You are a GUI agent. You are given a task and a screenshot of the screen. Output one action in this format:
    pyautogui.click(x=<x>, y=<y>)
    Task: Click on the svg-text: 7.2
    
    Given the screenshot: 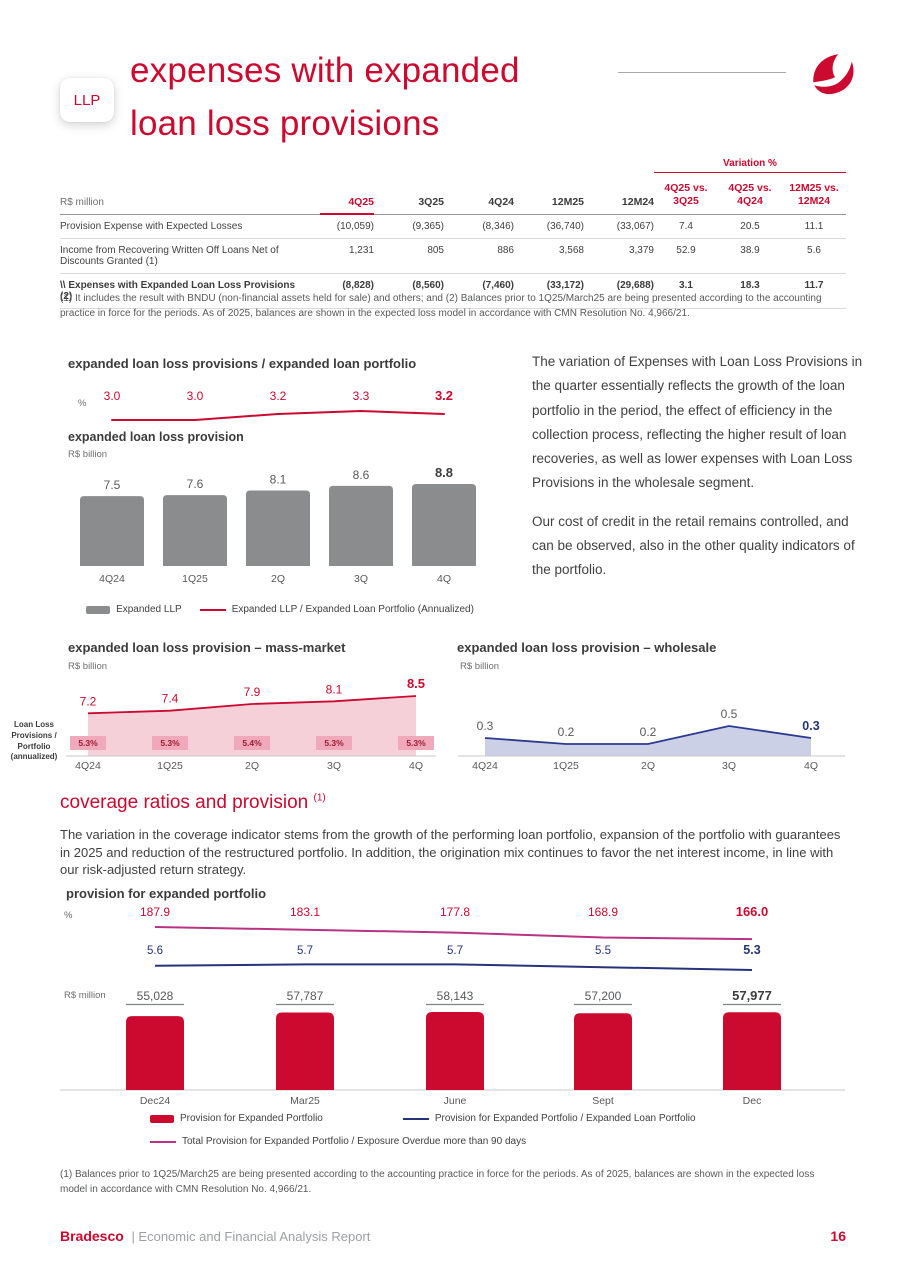 What is the action you would take?
    pyautogui.click(x=88, y=701)
    